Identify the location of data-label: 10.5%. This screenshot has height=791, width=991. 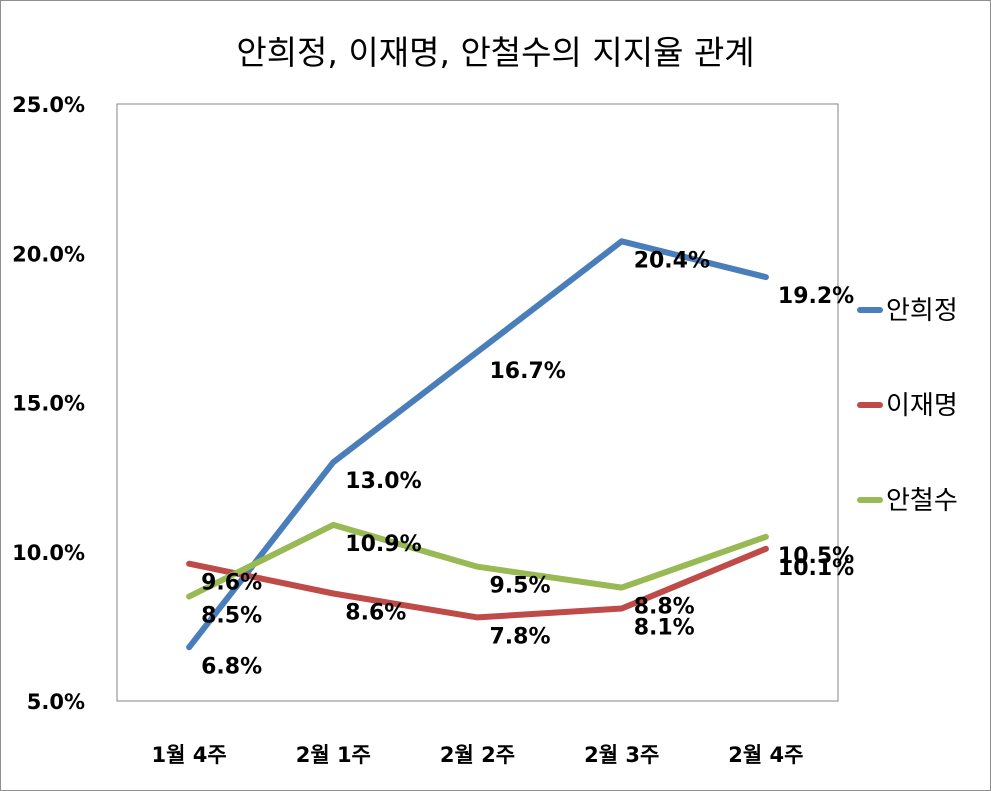
(816, 556).